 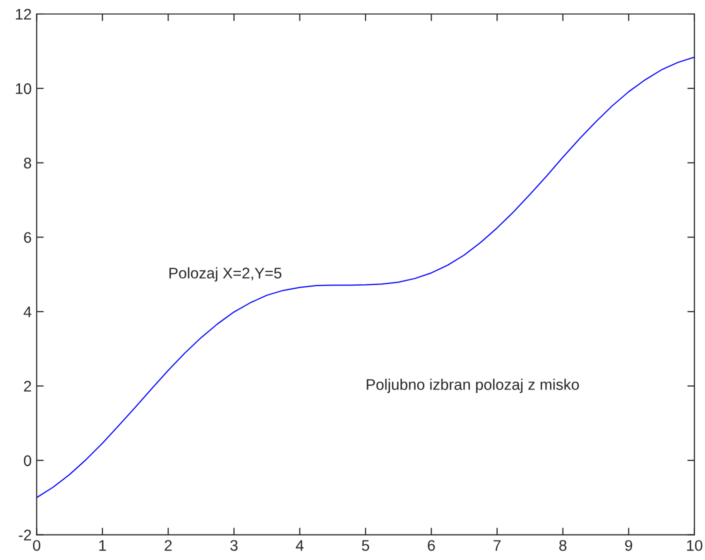 I want to click on y-tick-label: 4, so click(x=28, y=312).